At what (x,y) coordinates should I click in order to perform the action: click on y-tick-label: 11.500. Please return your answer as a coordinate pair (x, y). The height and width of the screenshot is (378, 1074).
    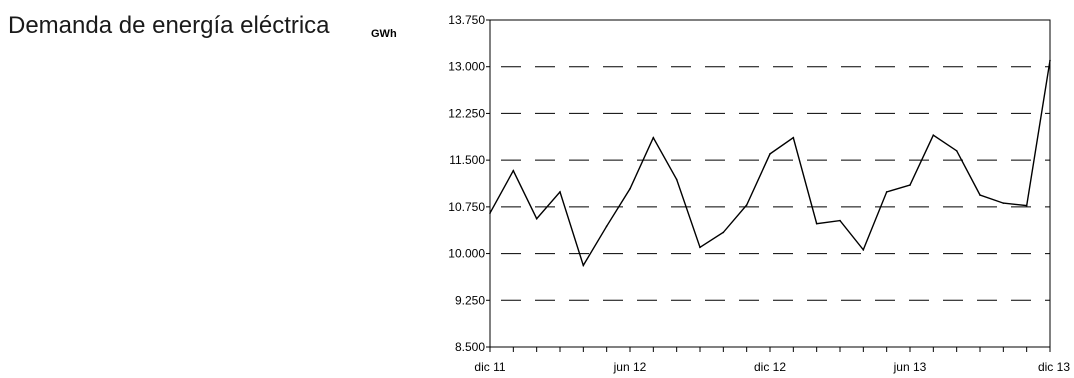
    Looking at the image, I should click on (467, 160).